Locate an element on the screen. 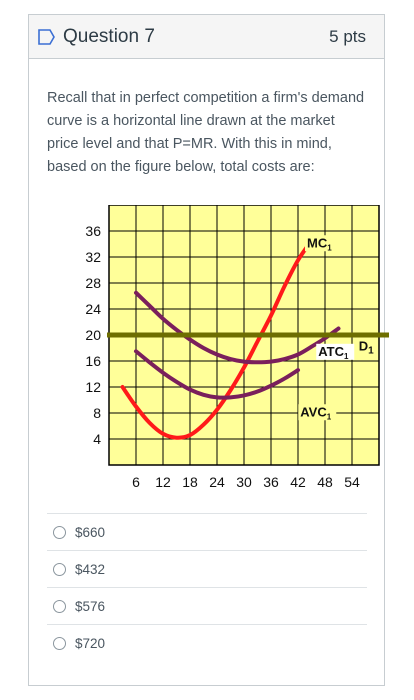 The image size is (414, 700). svg-text: MC1 is located at coordinates (319, 243).